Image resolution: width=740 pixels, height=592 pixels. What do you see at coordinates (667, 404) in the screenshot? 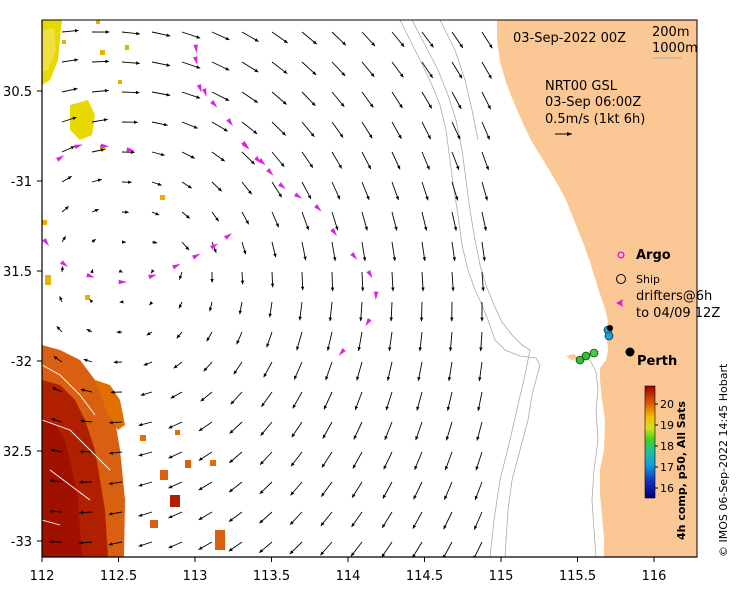
I see `colorbar-tick: 20` at bounding box center [667, 404].